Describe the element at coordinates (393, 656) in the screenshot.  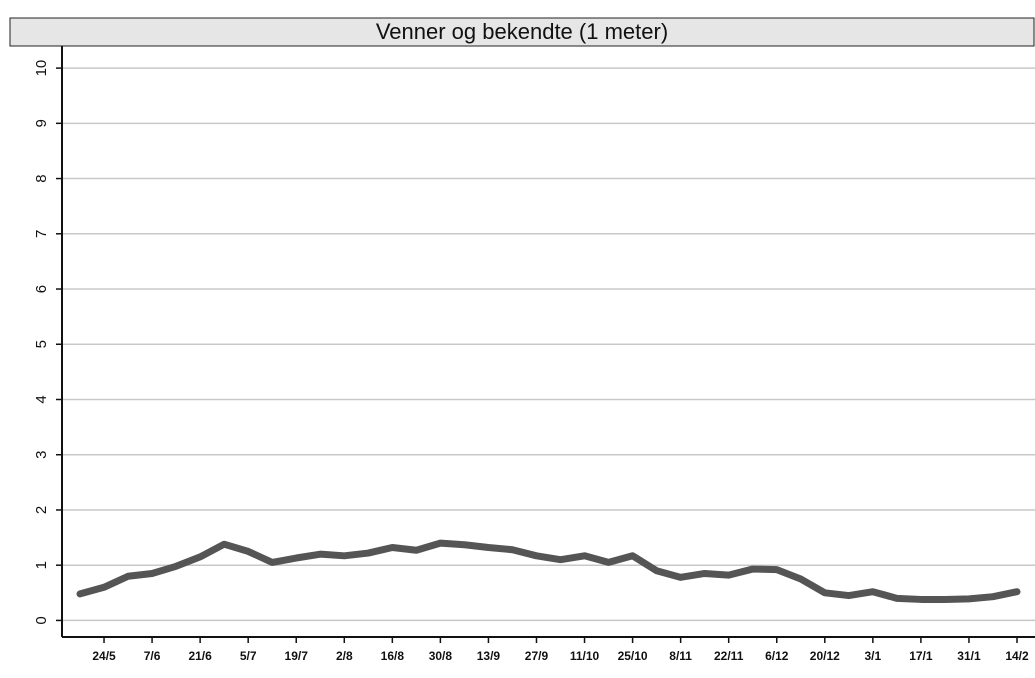
I see `x-tick-label: 16/8` at that location.